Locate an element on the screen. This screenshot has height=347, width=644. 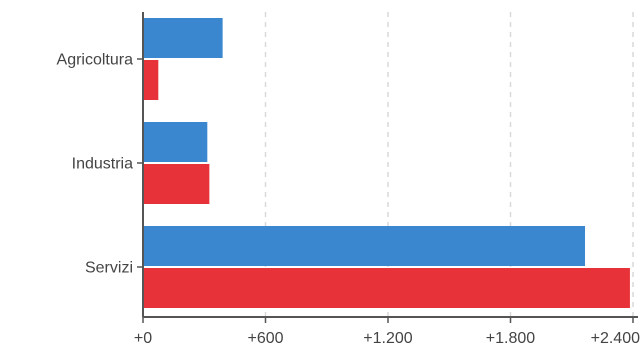
x-tick-label-1: +600 is located at coordinates (265, 338).